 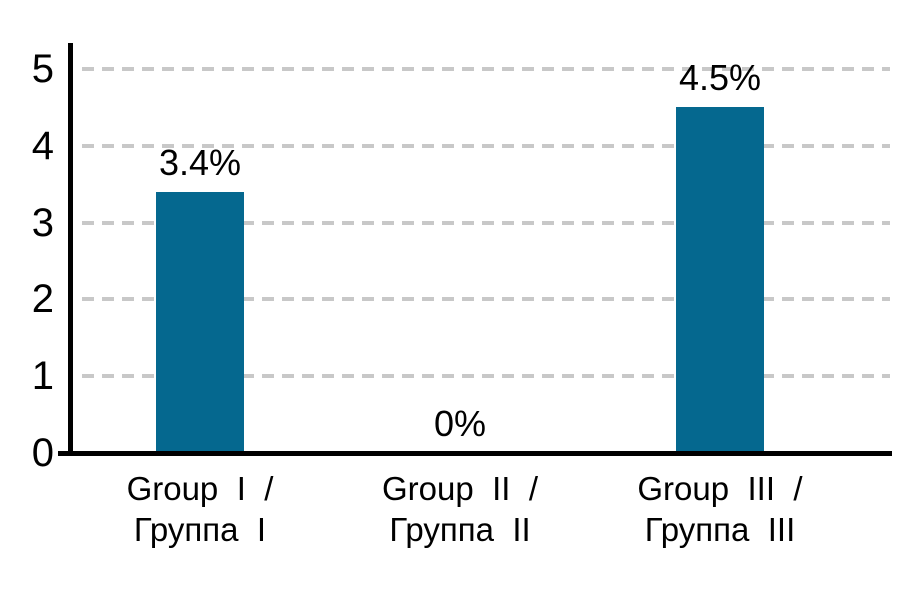 I want to click on category-label-line1: Group I /, so click(x=200, y=488).